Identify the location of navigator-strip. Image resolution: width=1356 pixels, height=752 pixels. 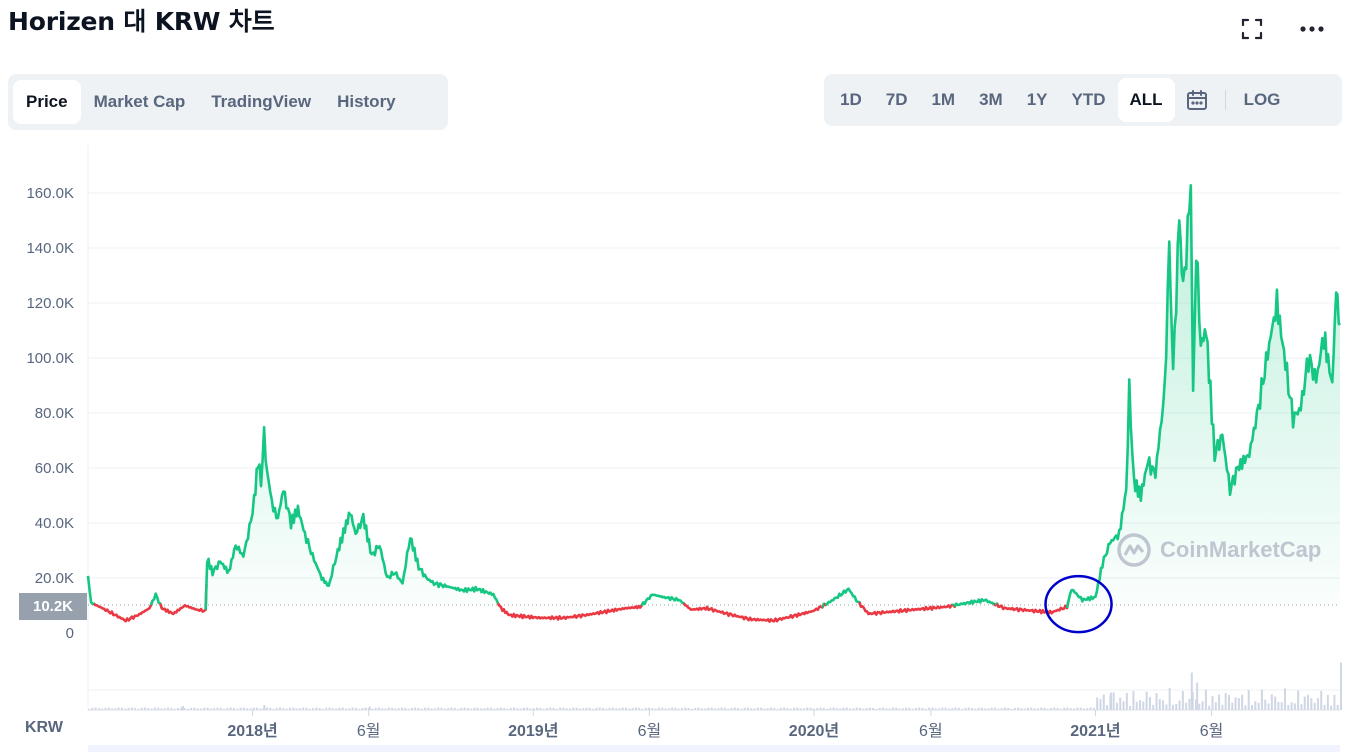
(714, 748).